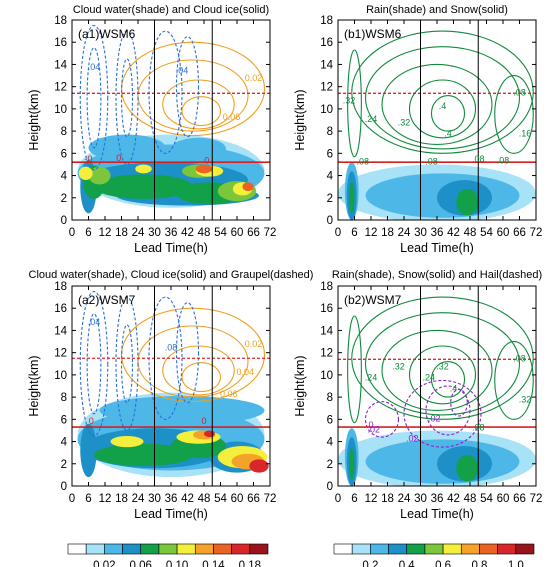 The image size is (550, 567). I want to click on colorbar-tick-label: 1.0, so click(516, 563).